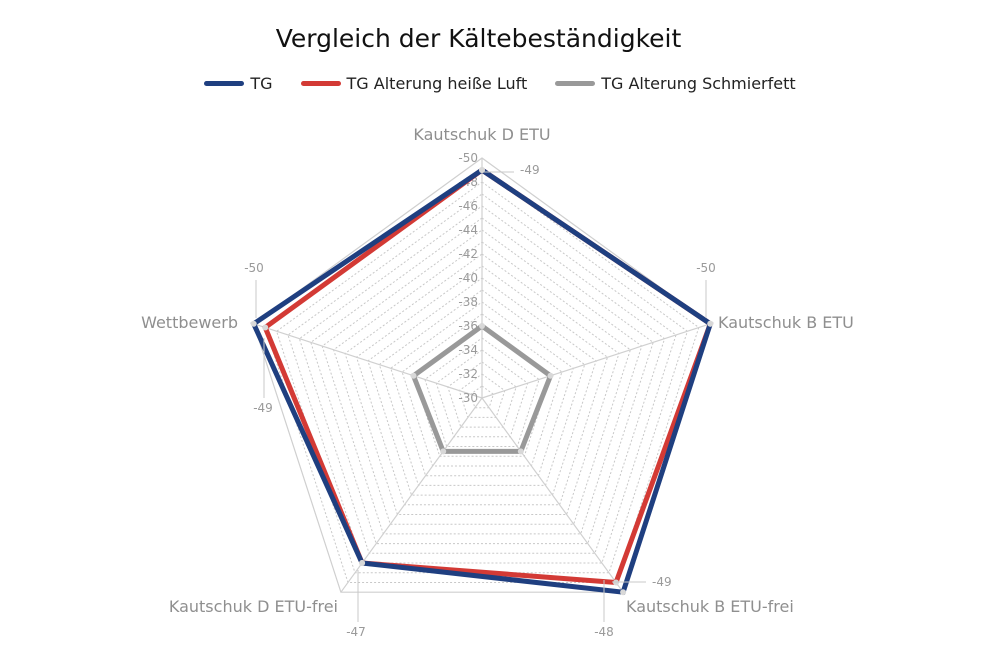 The image size is (1000, 666). What do you see at coordinates (189, 322) in the screenshot?
I see `axis-label: Wettbewerb` at bounding box center [189, 322].